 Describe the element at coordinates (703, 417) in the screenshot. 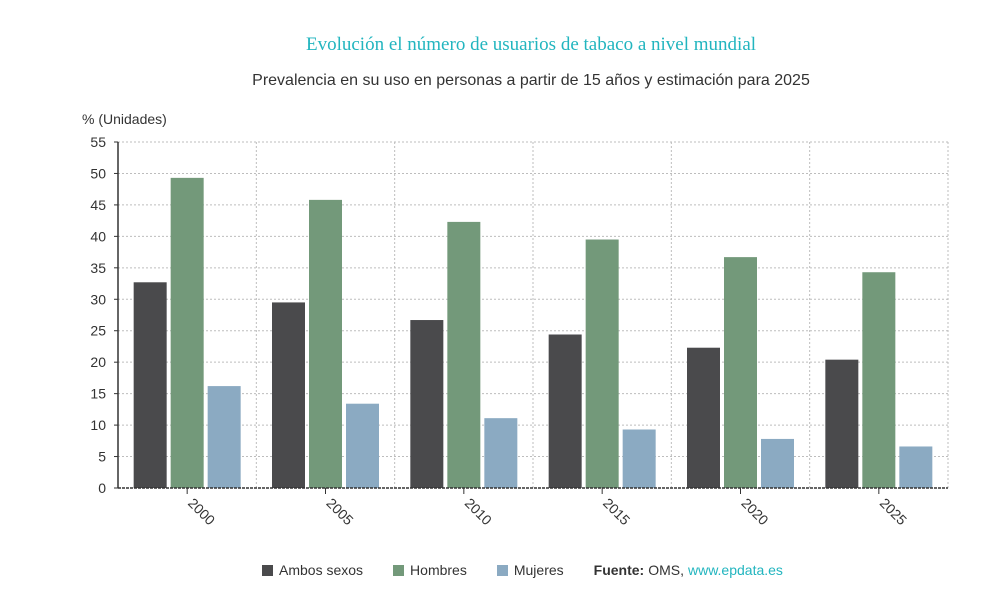

I see `bar-ambos-sexos-2020` at that location.